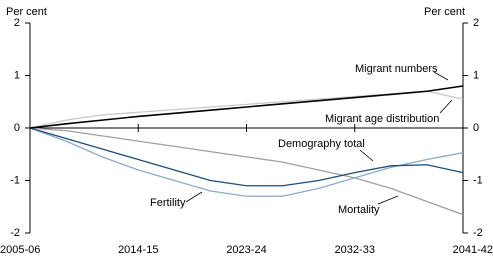 Image resolution: width=493 pixels, height=265 pixels. What do you see at coordinates (478, 233) in the screenshot?
I see `y2-tick-label: -2` at bounding box center [478, 233].